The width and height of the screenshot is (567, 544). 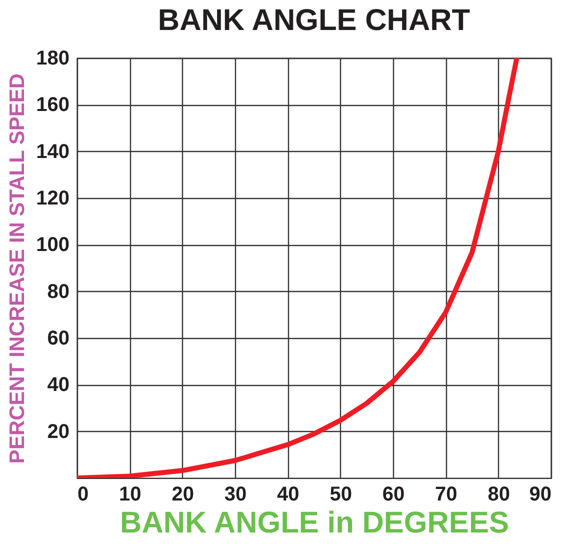 I want to click on y-tick-label: 40, so click(x=58, y=385).